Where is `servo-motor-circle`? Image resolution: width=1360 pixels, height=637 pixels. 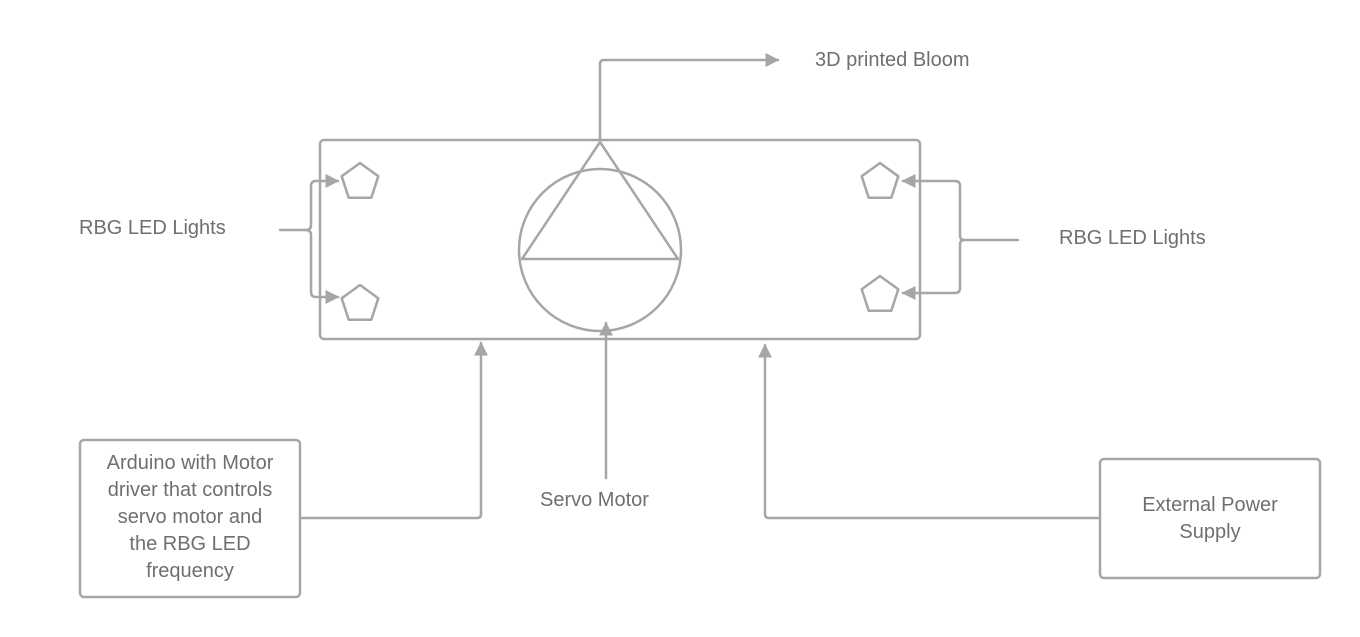 servo-motor-circle is located at coordinates (600, 250).